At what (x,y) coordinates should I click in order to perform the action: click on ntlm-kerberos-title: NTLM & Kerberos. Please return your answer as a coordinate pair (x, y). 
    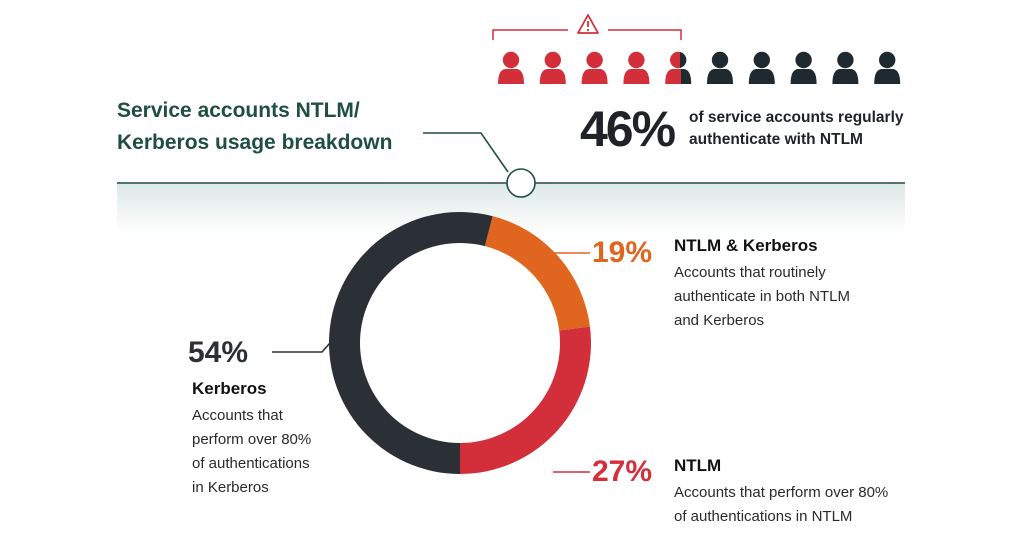
    Looking at the image, I should click on (746, 245).